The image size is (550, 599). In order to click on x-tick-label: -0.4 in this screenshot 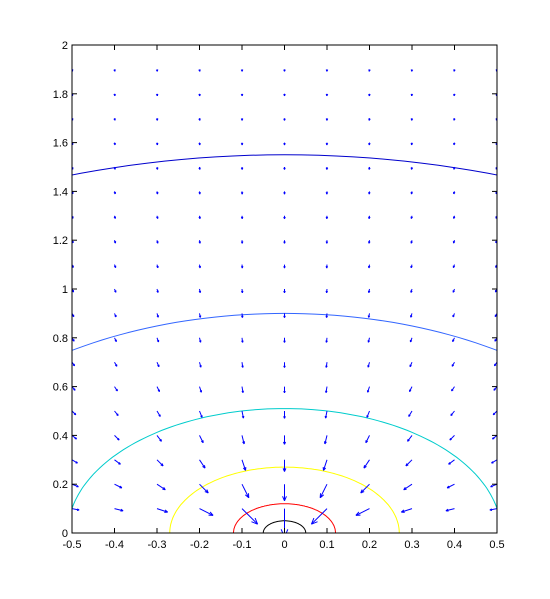, I will do `click(114, 545)`.